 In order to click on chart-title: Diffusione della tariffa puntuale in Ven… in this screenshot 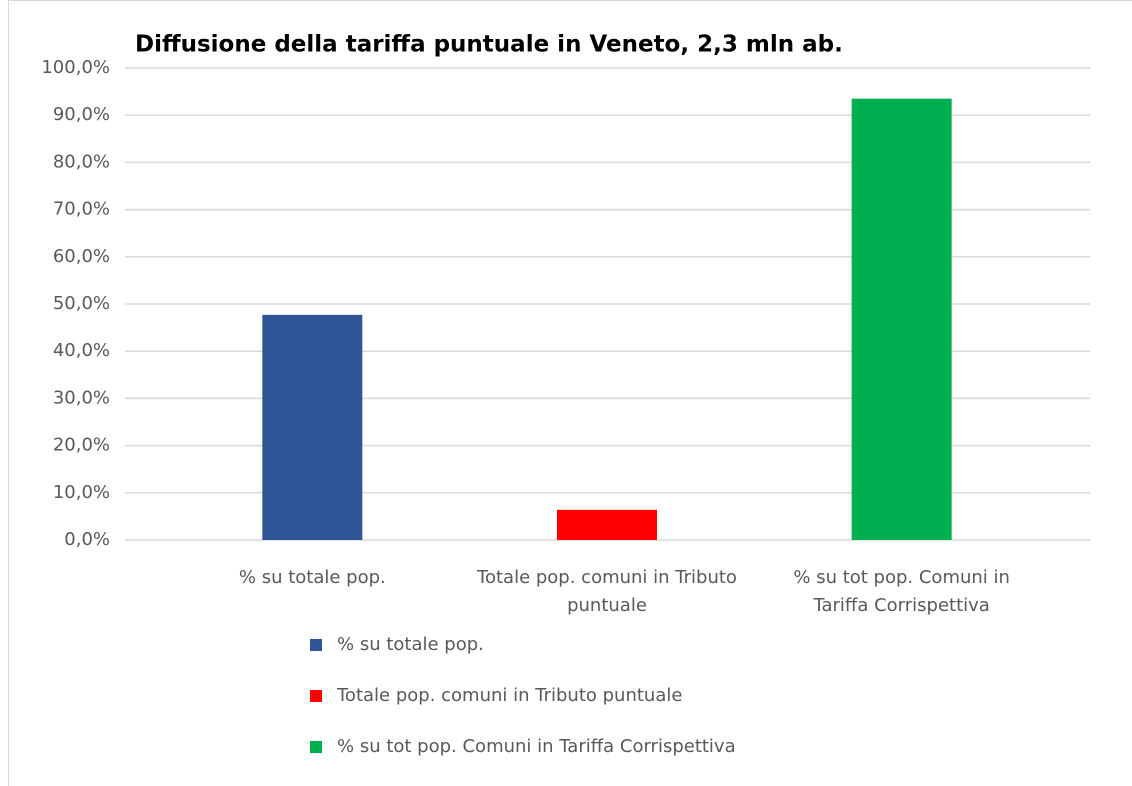, I will do `click(489, 45)`.